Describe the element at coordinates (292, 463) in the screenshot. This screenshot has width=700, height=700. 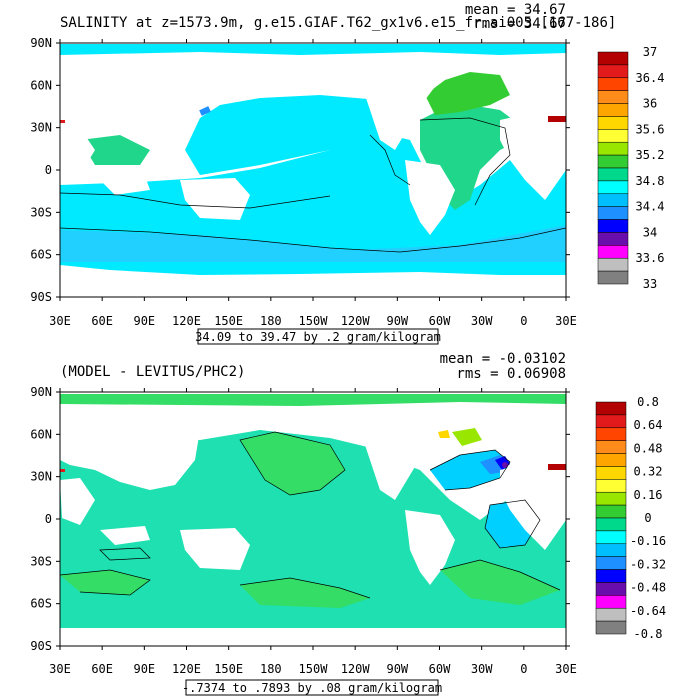
I see `panel2-np-green` at that location.